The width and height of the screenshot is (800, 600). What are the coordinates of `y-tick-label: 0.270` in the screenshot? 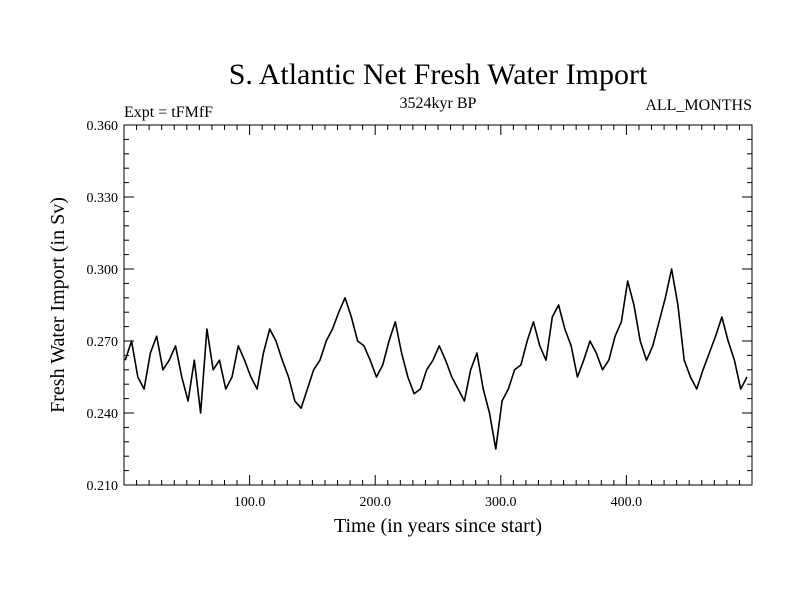 It's located at (103, 342).